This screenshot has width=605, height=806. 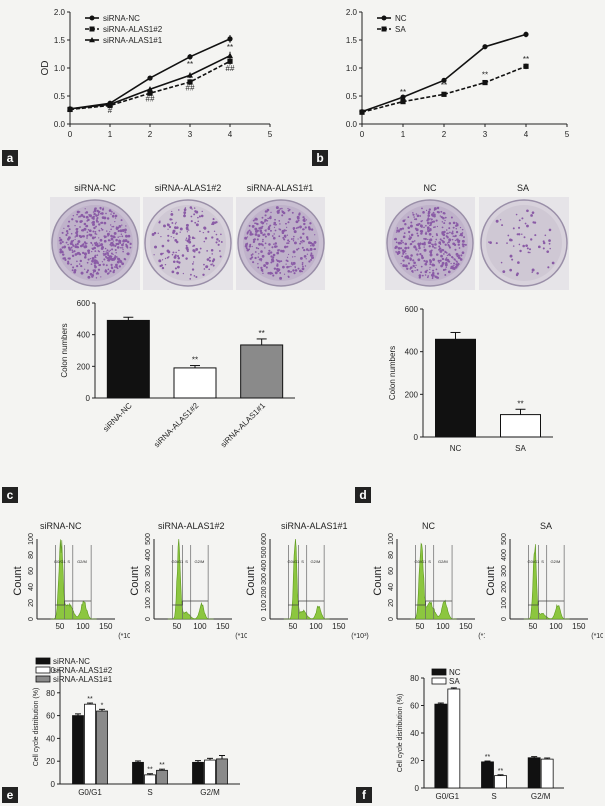 I want to click on y-axis-label: Colon numbers, so click(x=64, y=350).